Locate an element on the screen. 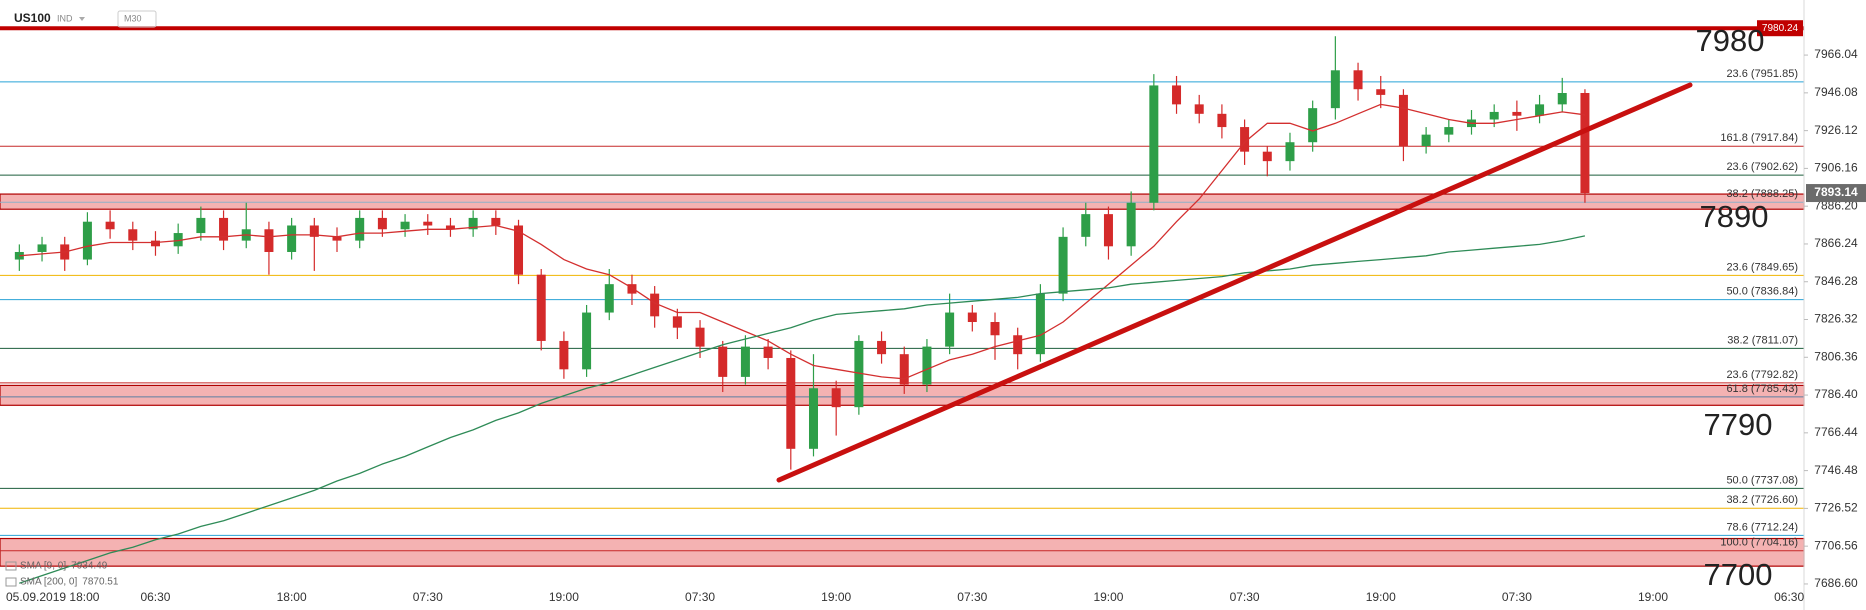  fib-label: 50.0 (7836.84) is located at coordinates (1762, 292).